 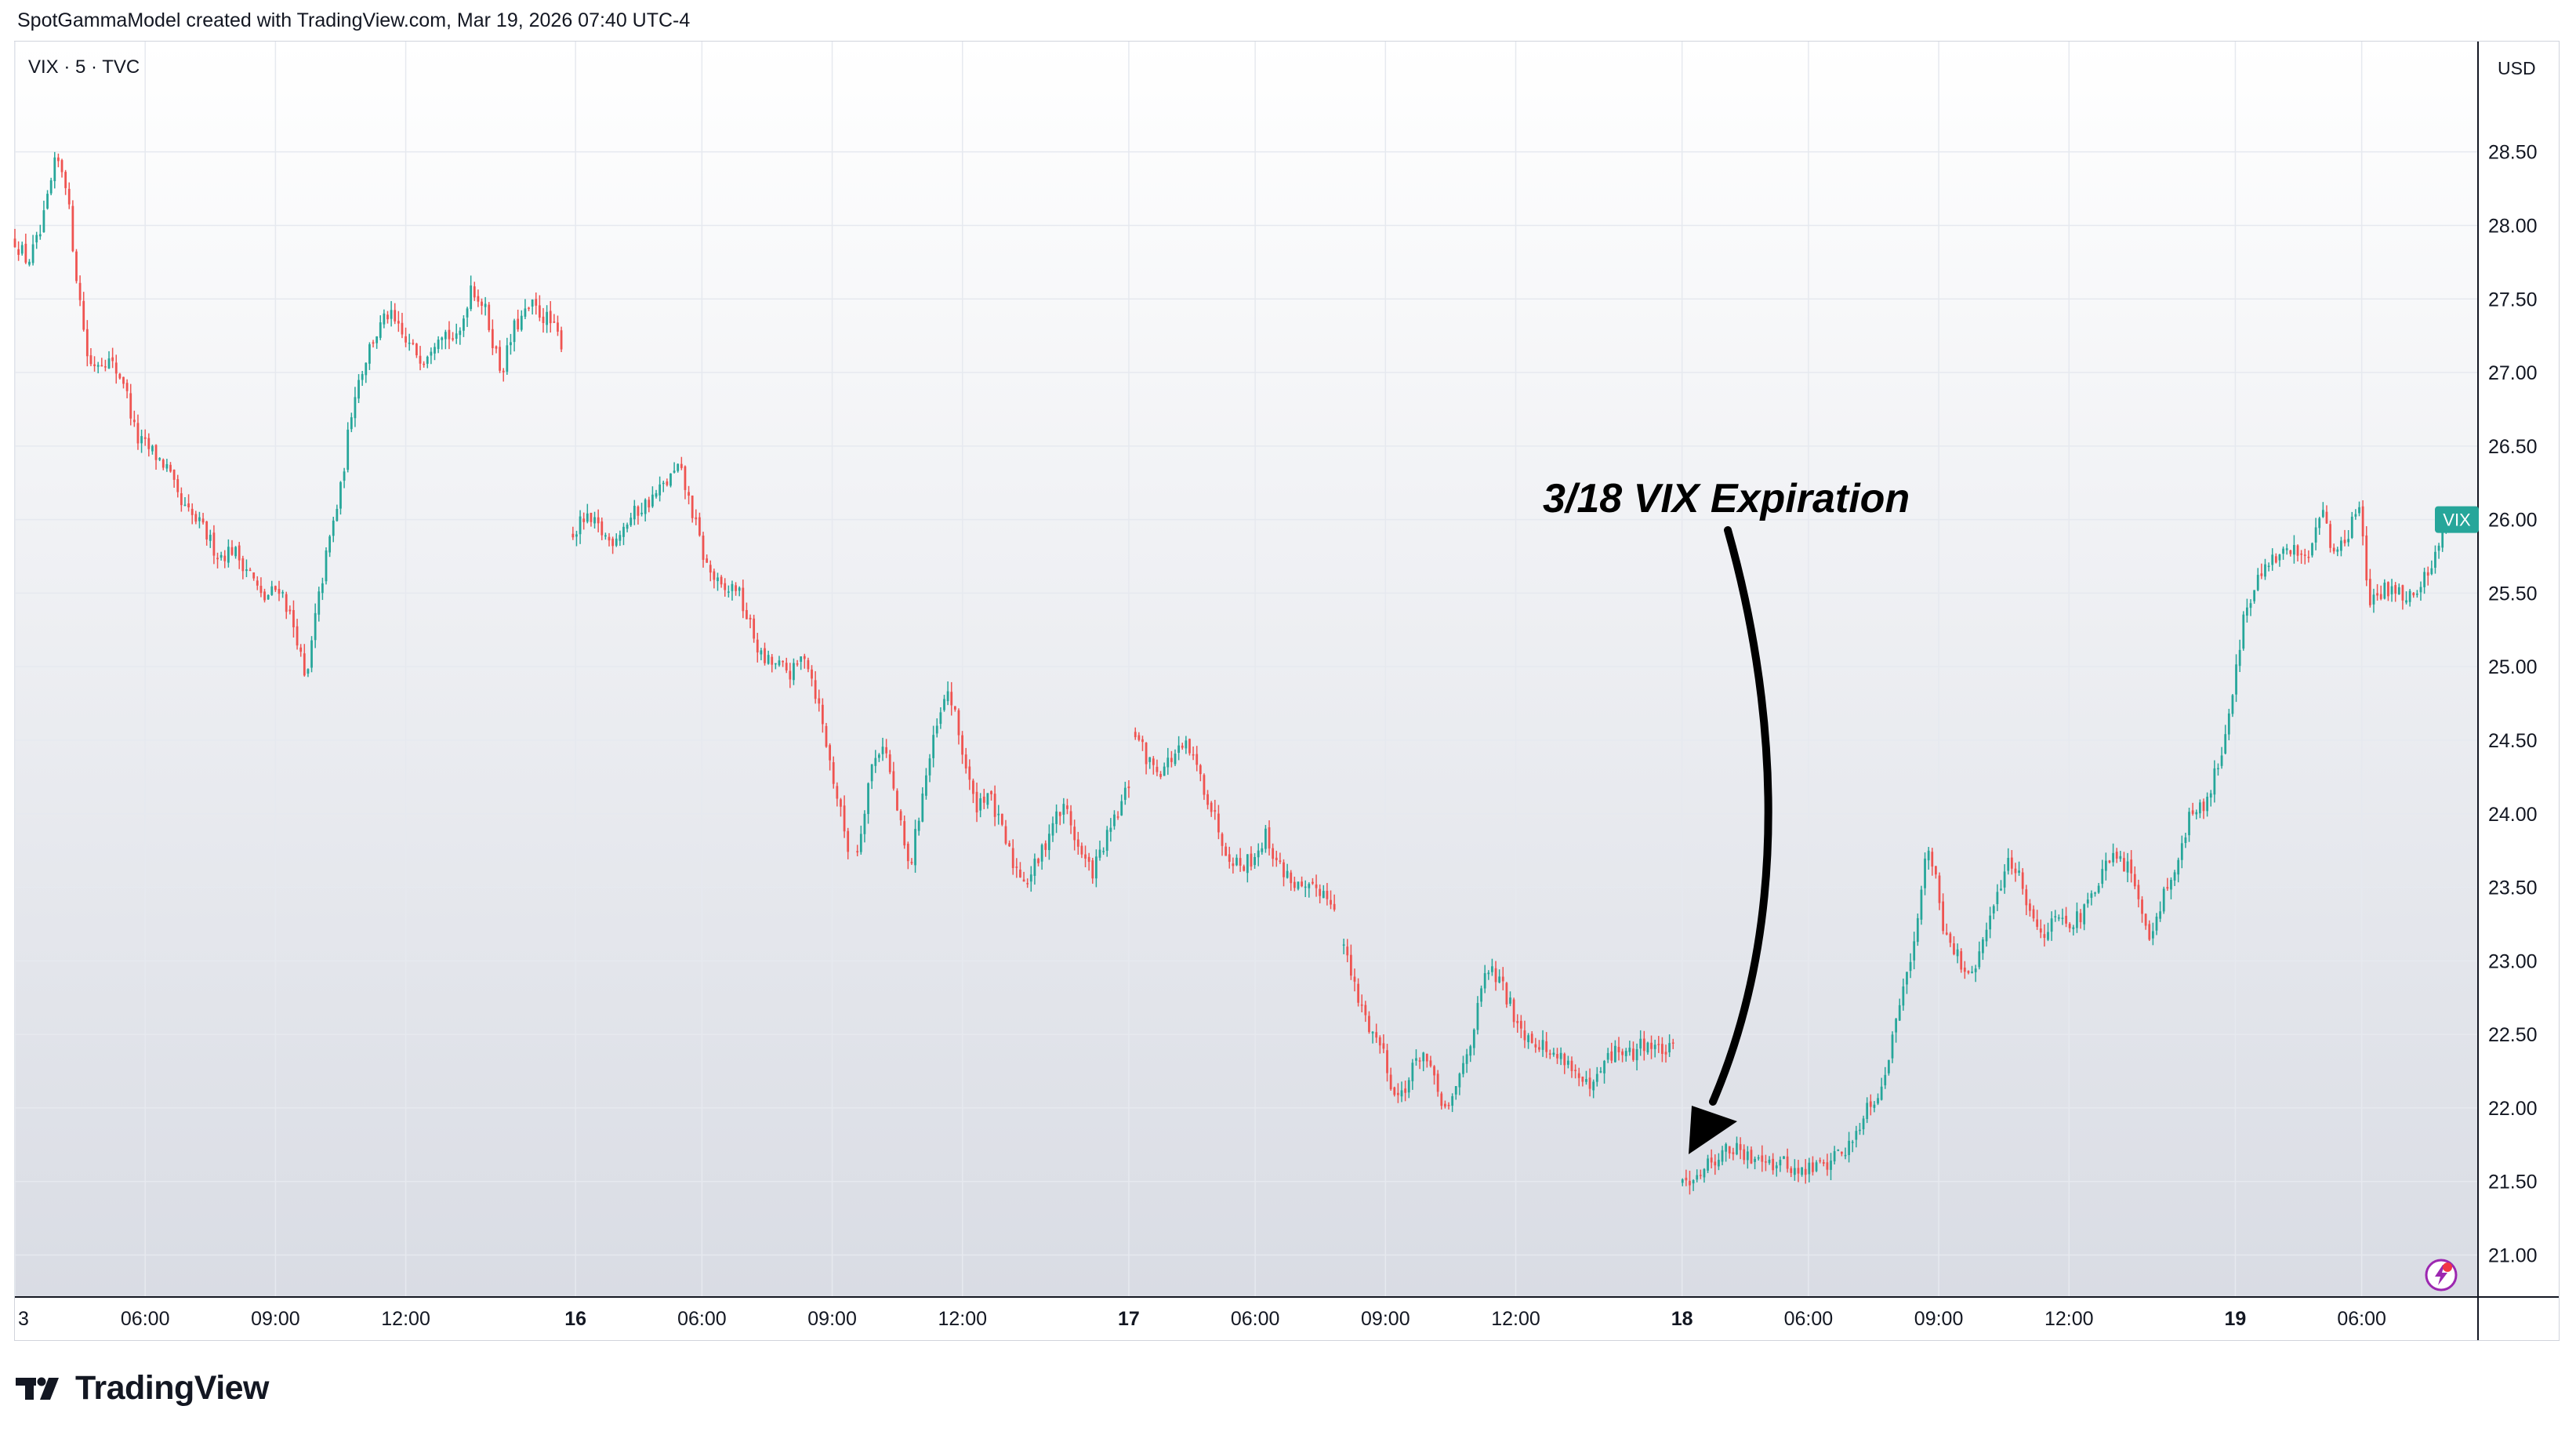 What do you see at coordinates (962, 1319) in the screenshot?
I see `x-tick-label: 12:00` at bounding box center [962, 1319].